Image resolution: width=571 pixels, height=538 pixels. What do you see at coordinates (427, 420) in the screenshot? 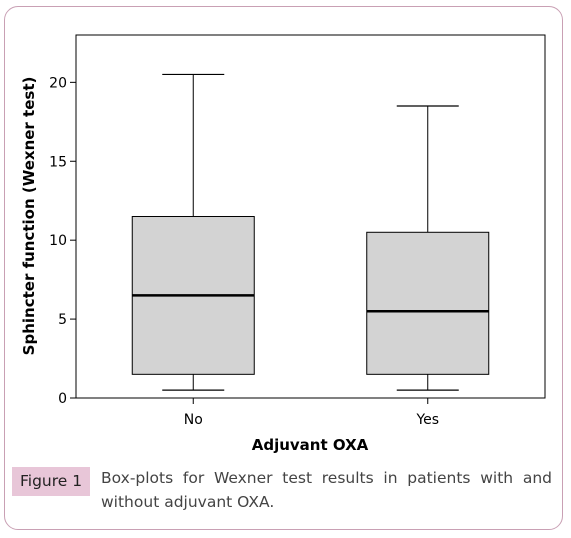
I see `x-tick-label: Yes` at bounding box center [427, 420].